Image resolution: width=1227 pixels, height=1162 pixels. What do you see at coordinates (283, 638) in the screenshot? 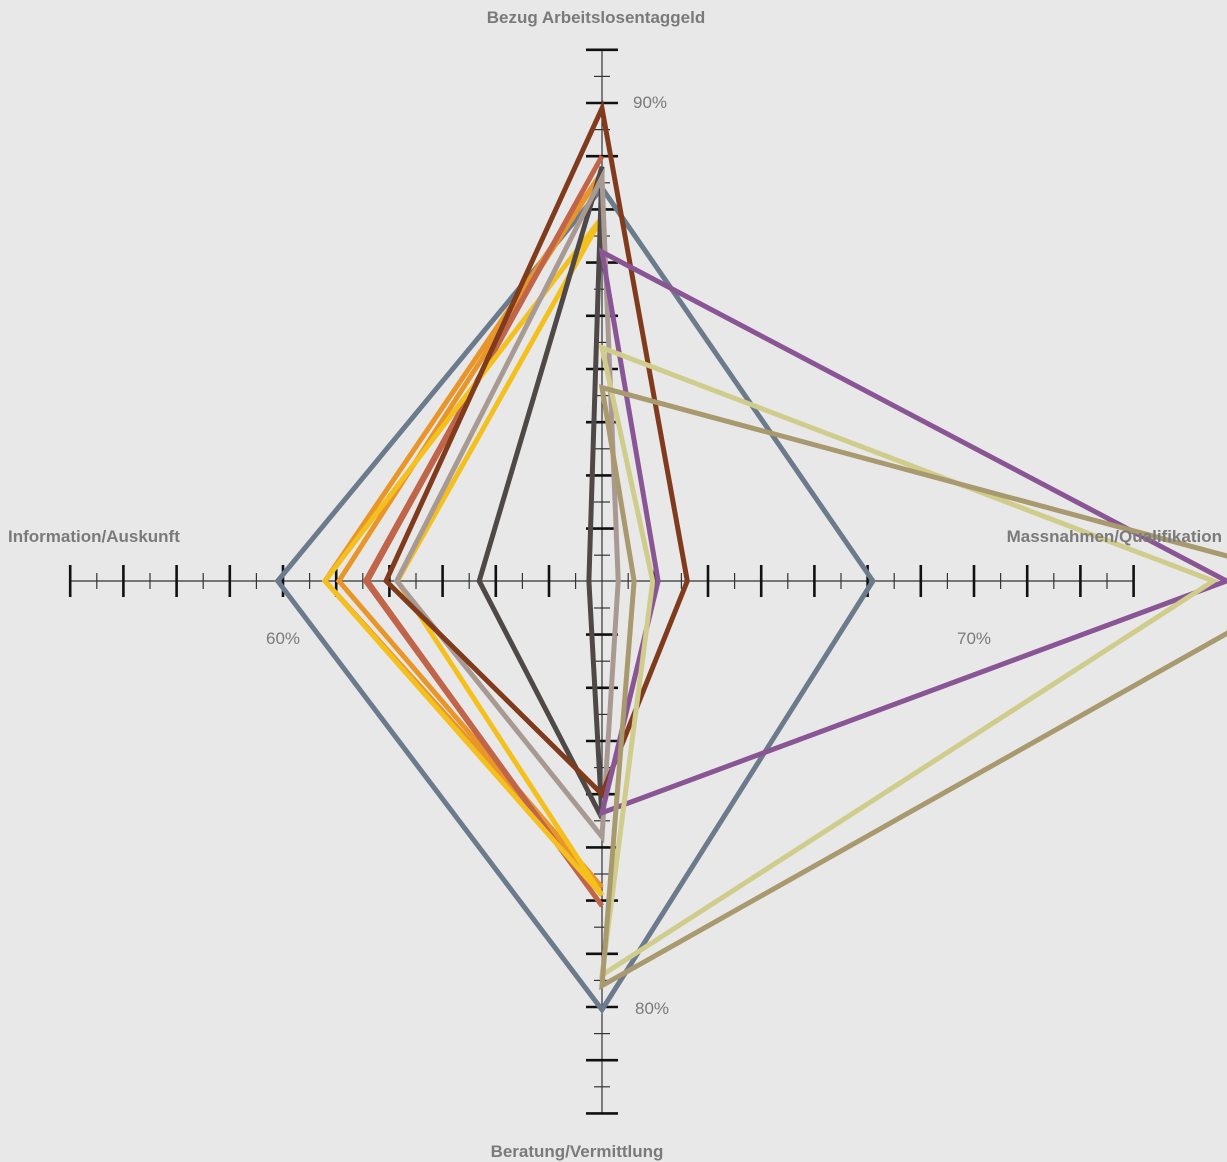
I see `tick-label-left: 60%` at bounding box center [283, 638].